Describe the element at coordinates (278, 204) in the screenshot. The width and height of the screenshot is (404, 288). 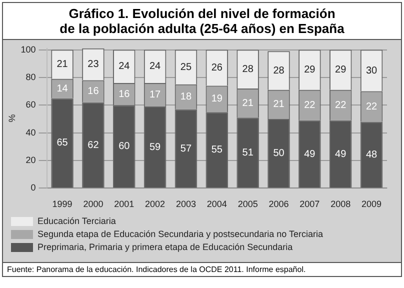
I see `x-tick-label: 2006` at that location.